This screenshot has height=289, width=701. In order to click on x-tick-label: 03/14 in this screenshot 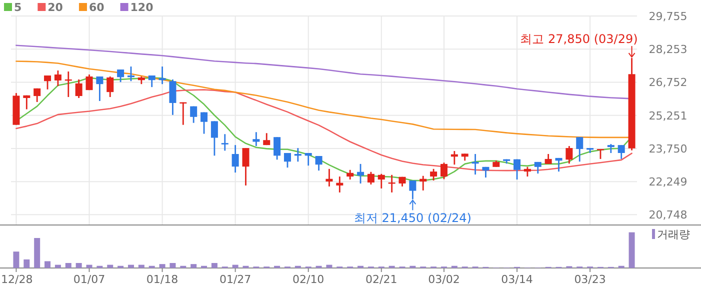, I will do `click(517, 279)`.